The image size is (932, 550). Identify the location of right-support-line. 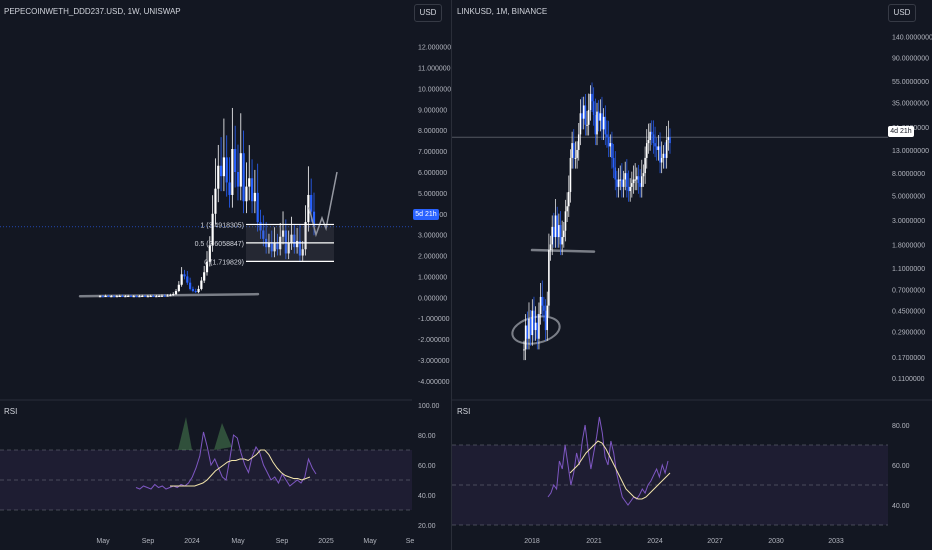
(563, 250).